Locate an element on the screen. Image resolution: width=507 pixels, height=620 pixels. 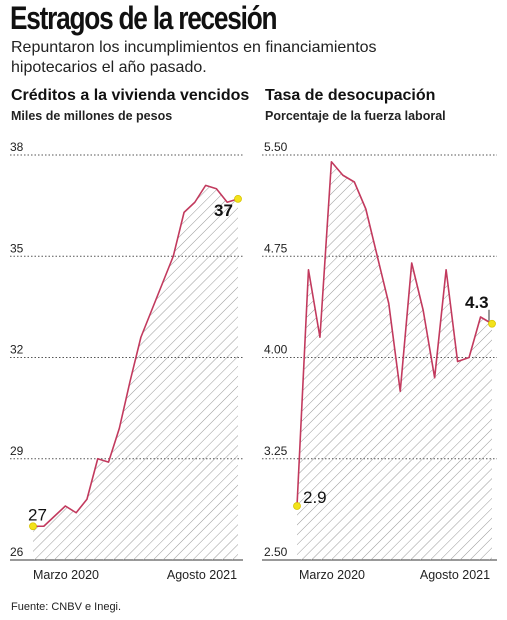
y-tick-label: 26 is located at coordinates (17, 552).